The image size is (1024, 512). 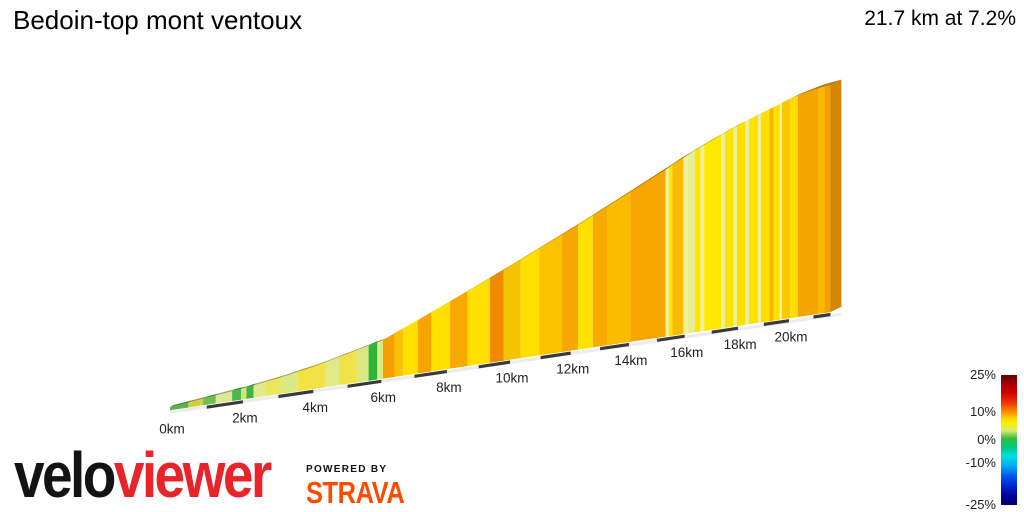 What do you see at coordinates (686, 352) in the screenshot?
I see `x-axis-label: 16km` at bounding box center [686, 352].